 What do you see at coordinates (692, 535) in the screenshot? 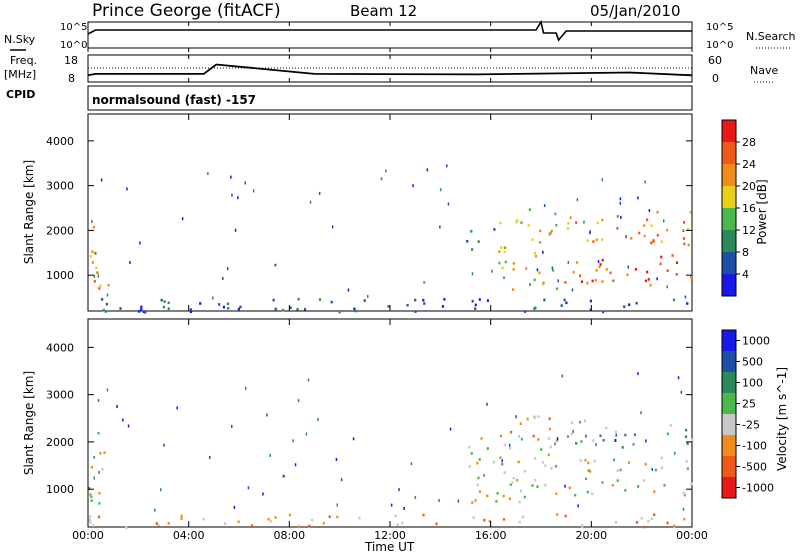
I see `time-tick-label: 00:00` at bounding box center [692, 535].